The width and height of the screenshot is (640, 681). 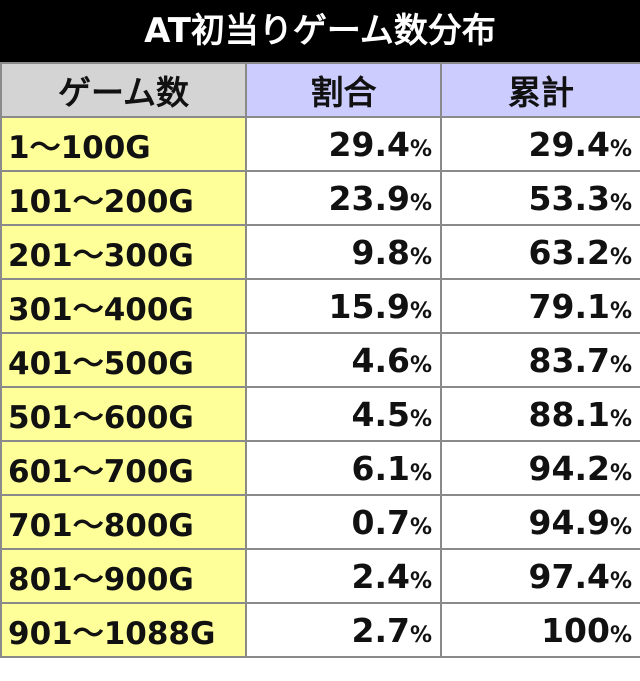 I want to click on table-row: 201～300G 9.8% 63.2%, so click(x=320, y=252).